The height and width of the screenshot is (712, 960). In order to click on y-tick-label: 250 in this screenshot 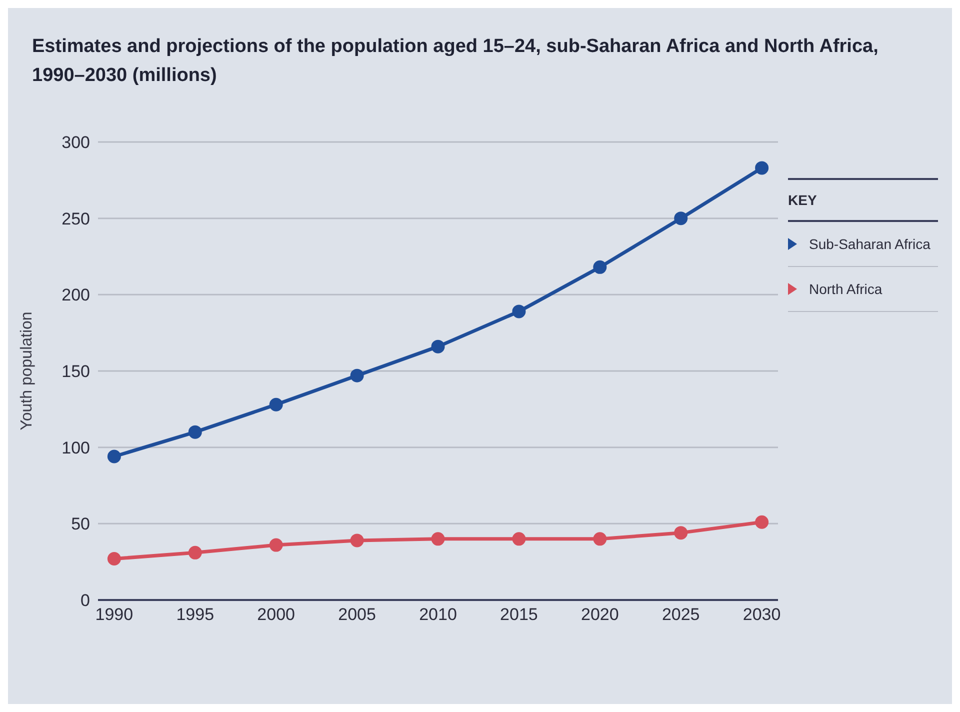, I will do `click(76, 218)`.